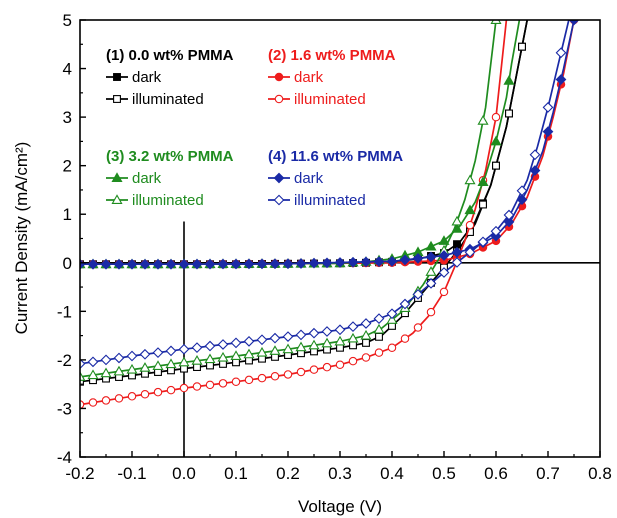  I want to click on x-tick-label: 0.5, so click(444, 473).